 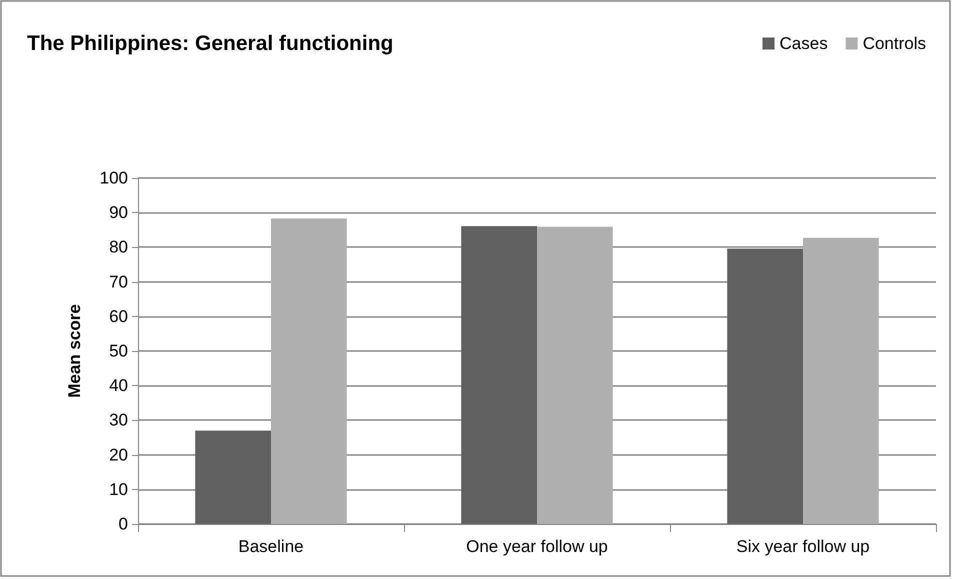 I want to click on x-tick-label: One year follow up, so click(x=537, y=546).